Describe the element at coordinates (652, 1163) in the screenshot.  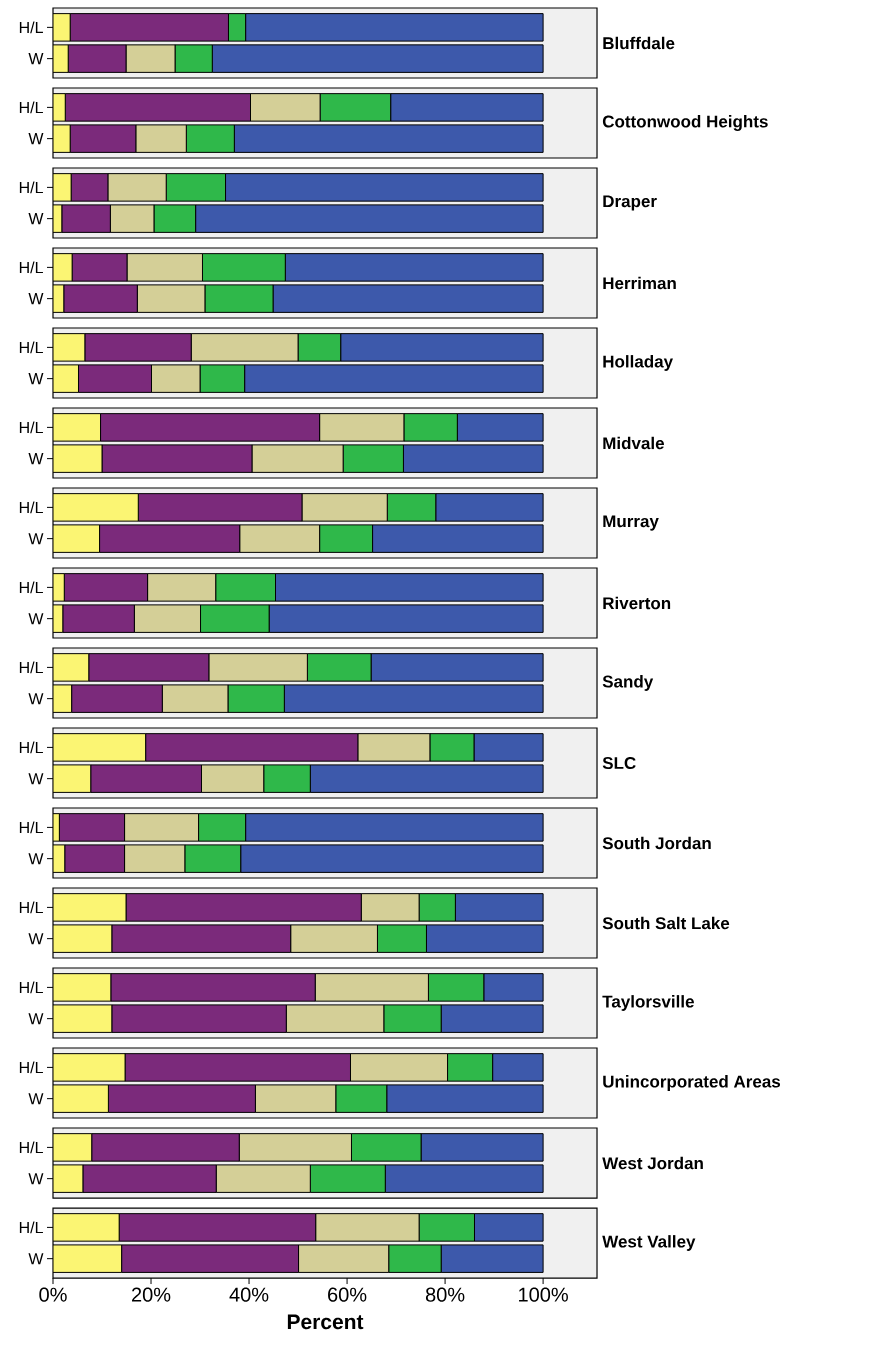
I see `text: West Jordan` at that location.